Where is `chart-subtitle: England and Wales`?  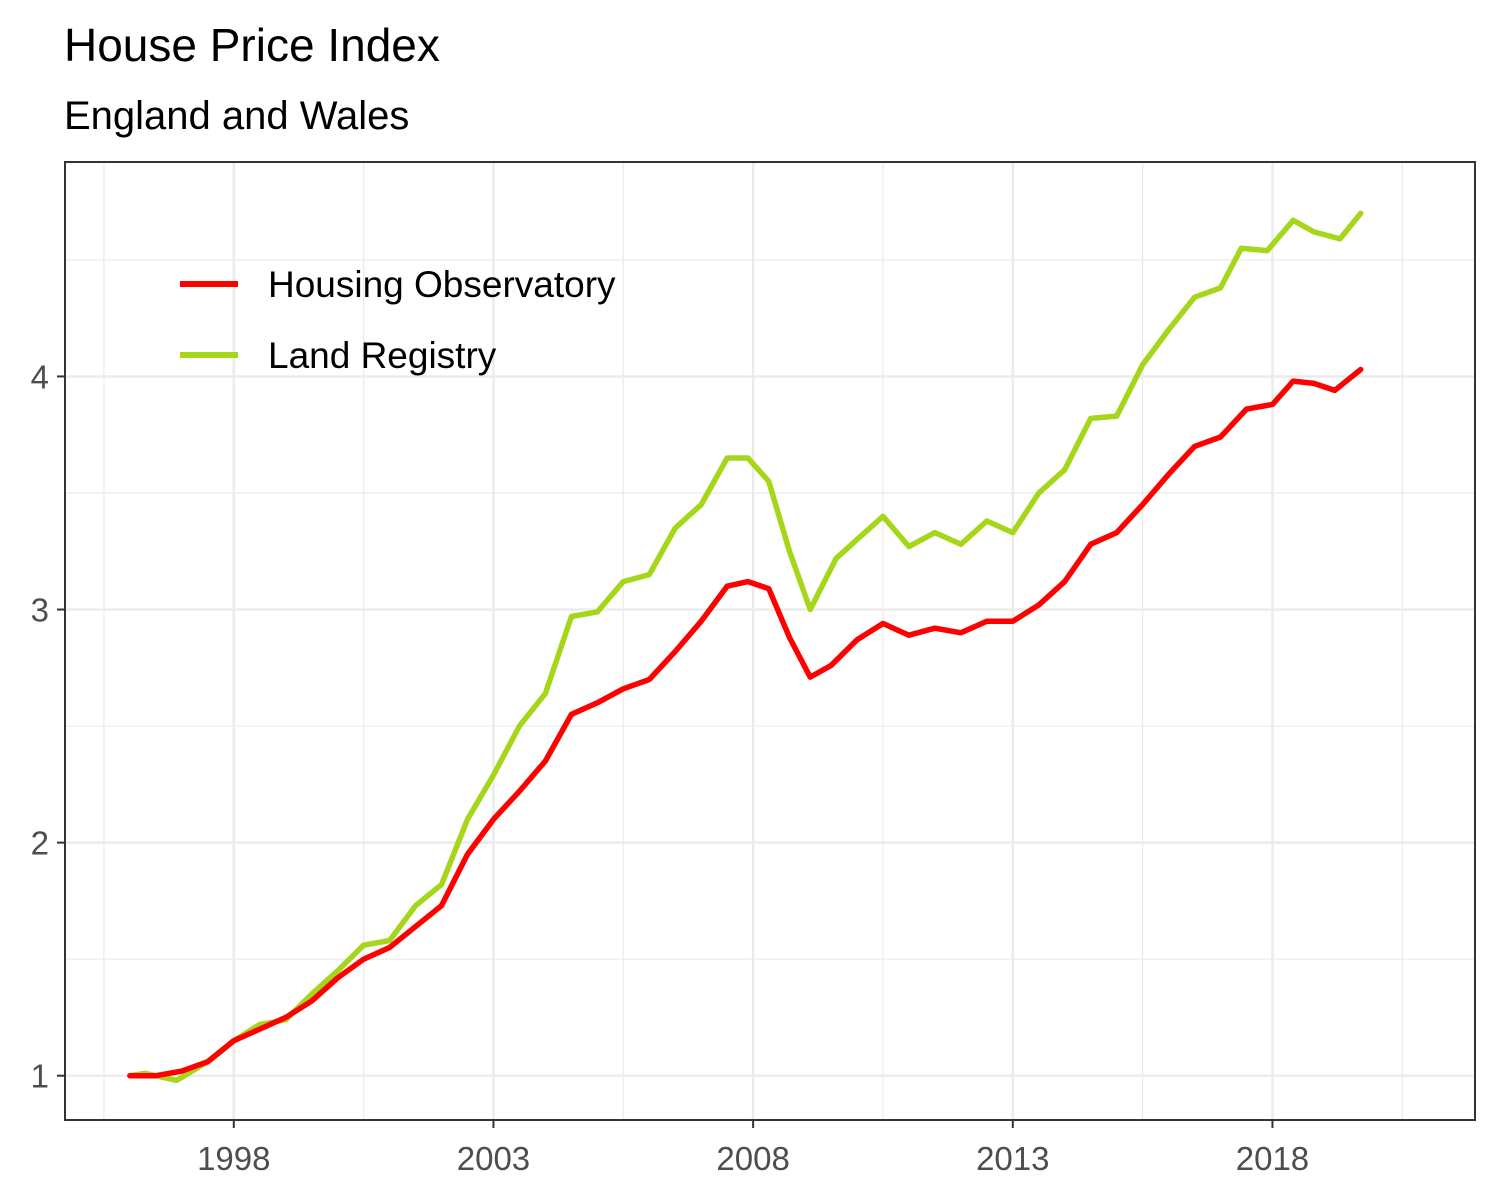 chart-subtitle: England and Wales is located at coordinates (237, 116).